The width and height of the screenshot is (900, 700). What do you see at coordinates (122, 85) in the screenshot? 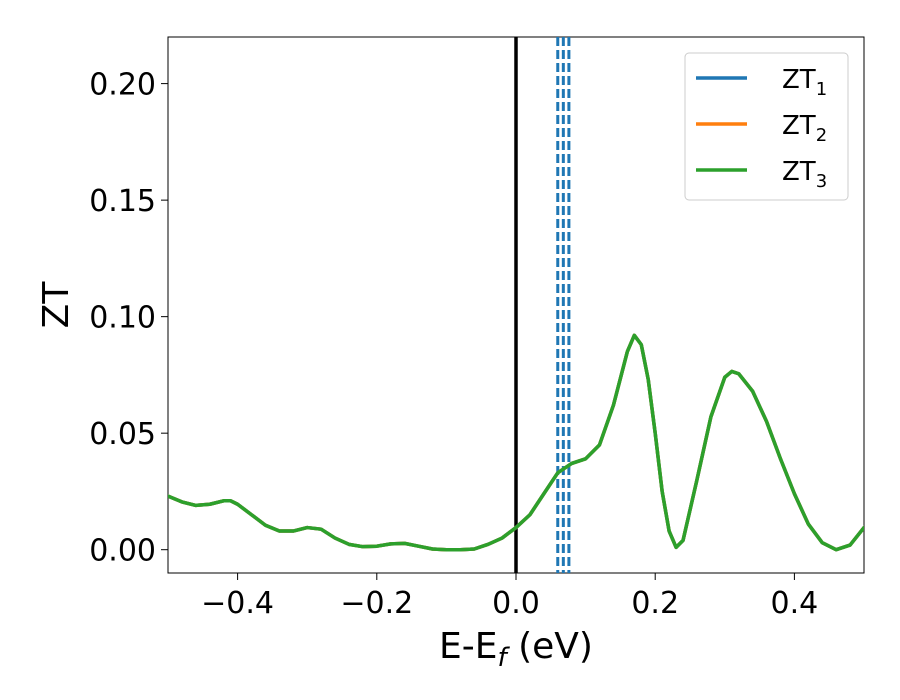
I see `y-tick-label: 0.20` at bounding box center [122, 85].